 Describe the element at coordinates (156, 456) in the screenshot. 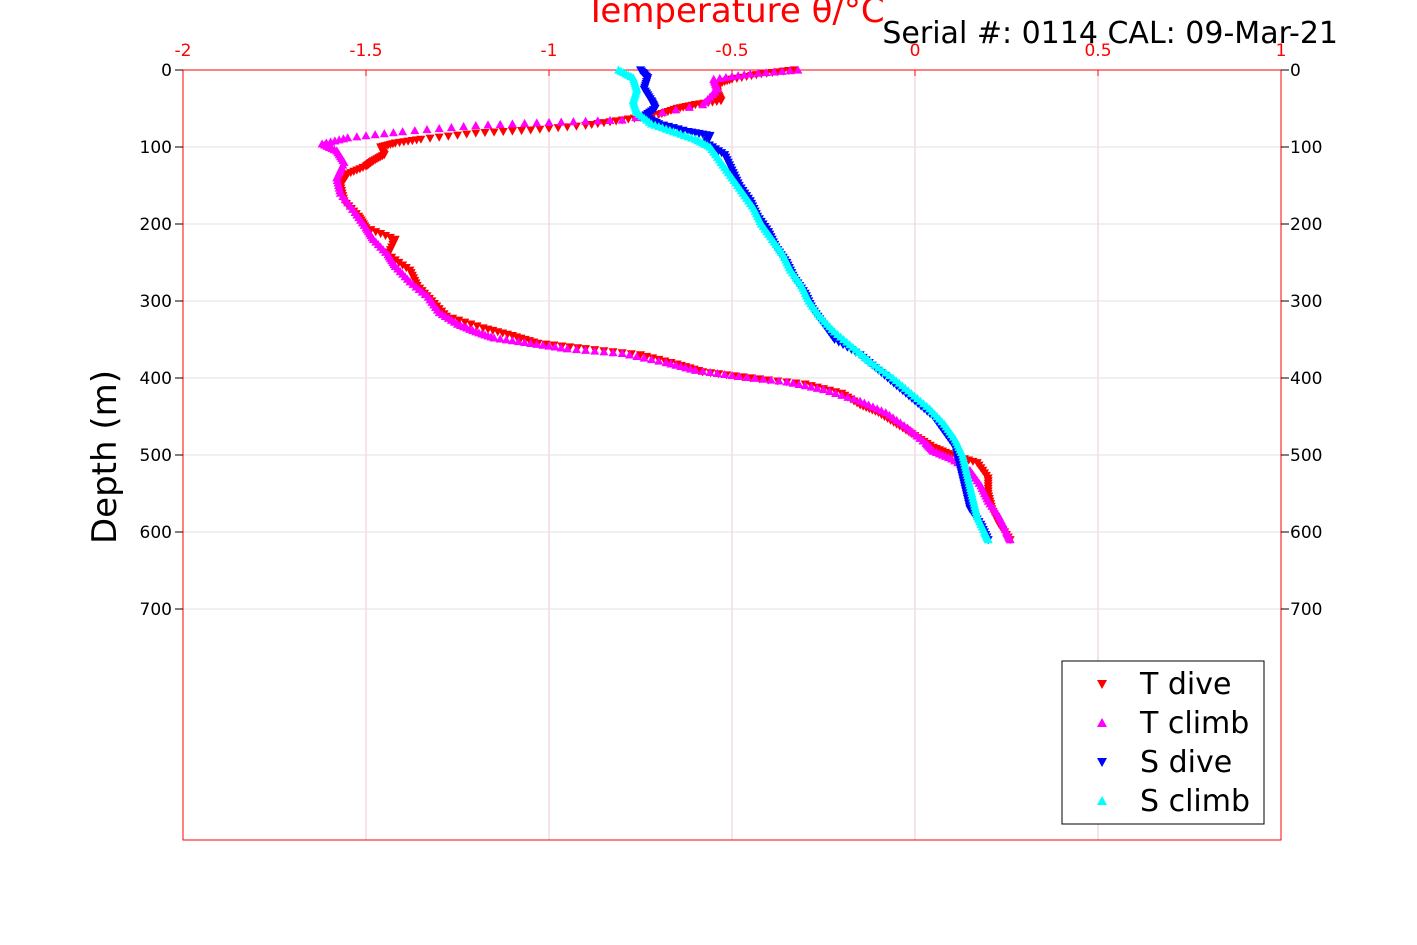

I see `y-tick-label-left: 500` at that location.